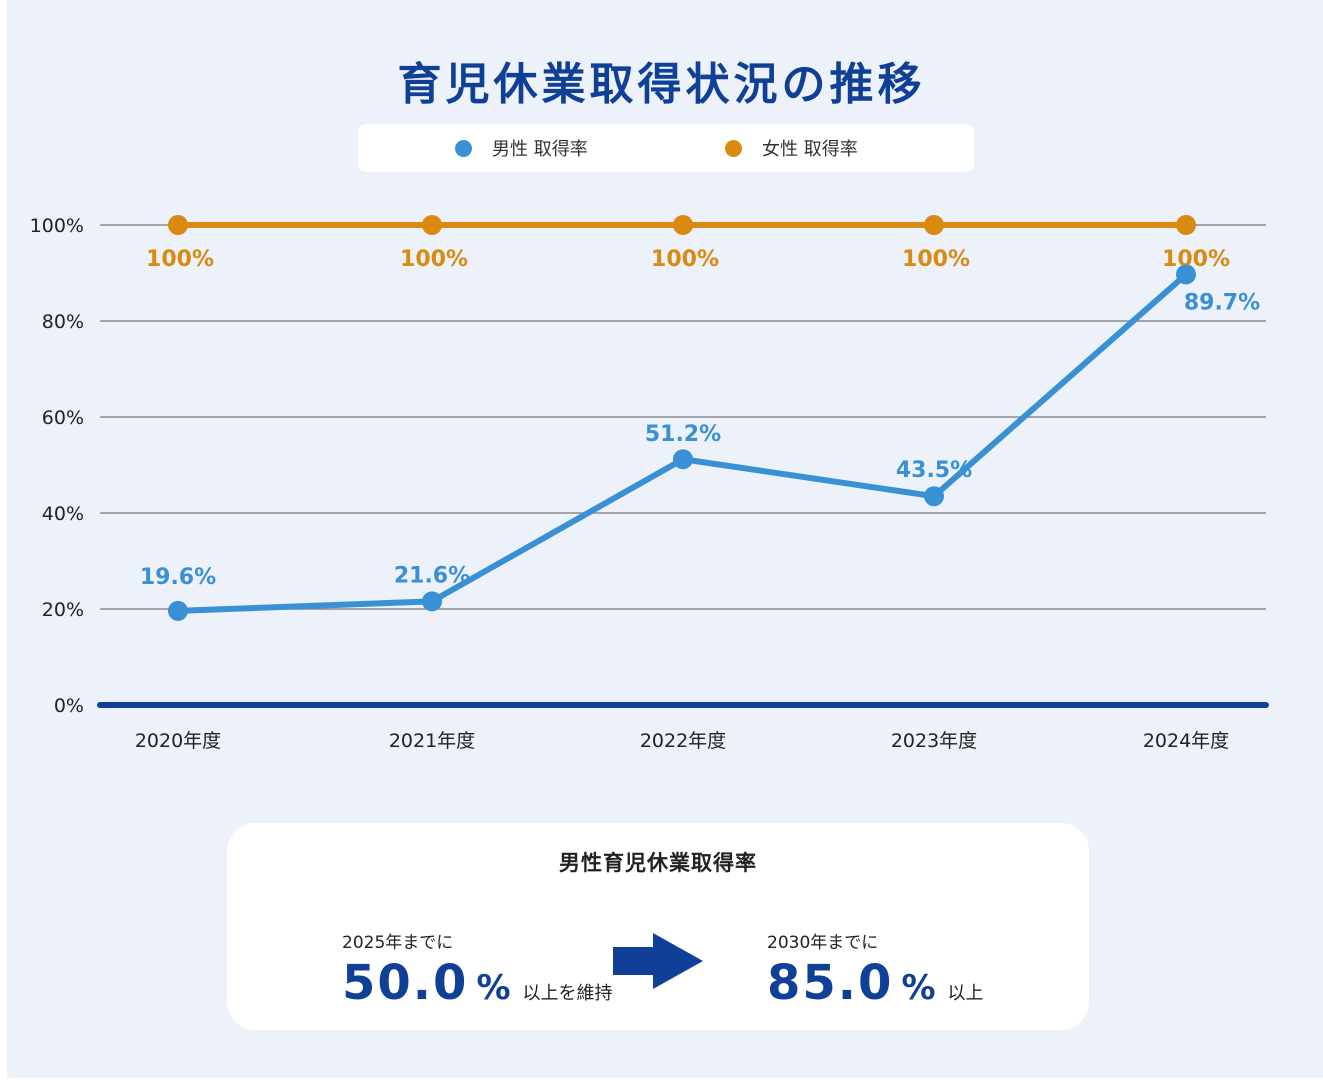 This screenshot has width=1323, height=1080. What do you see at coordinates (830, 983) in the screenshot?
I see `target-2030-value: 85.0` at bounding box center [830, 983].